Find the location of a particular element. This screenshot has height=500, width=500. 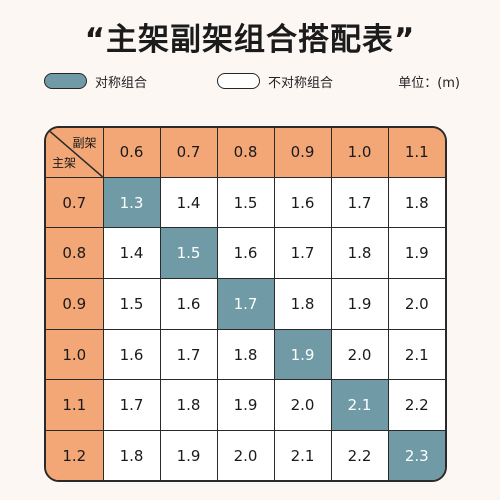

row-header: 0.9 is located at coordinates (75, 304).